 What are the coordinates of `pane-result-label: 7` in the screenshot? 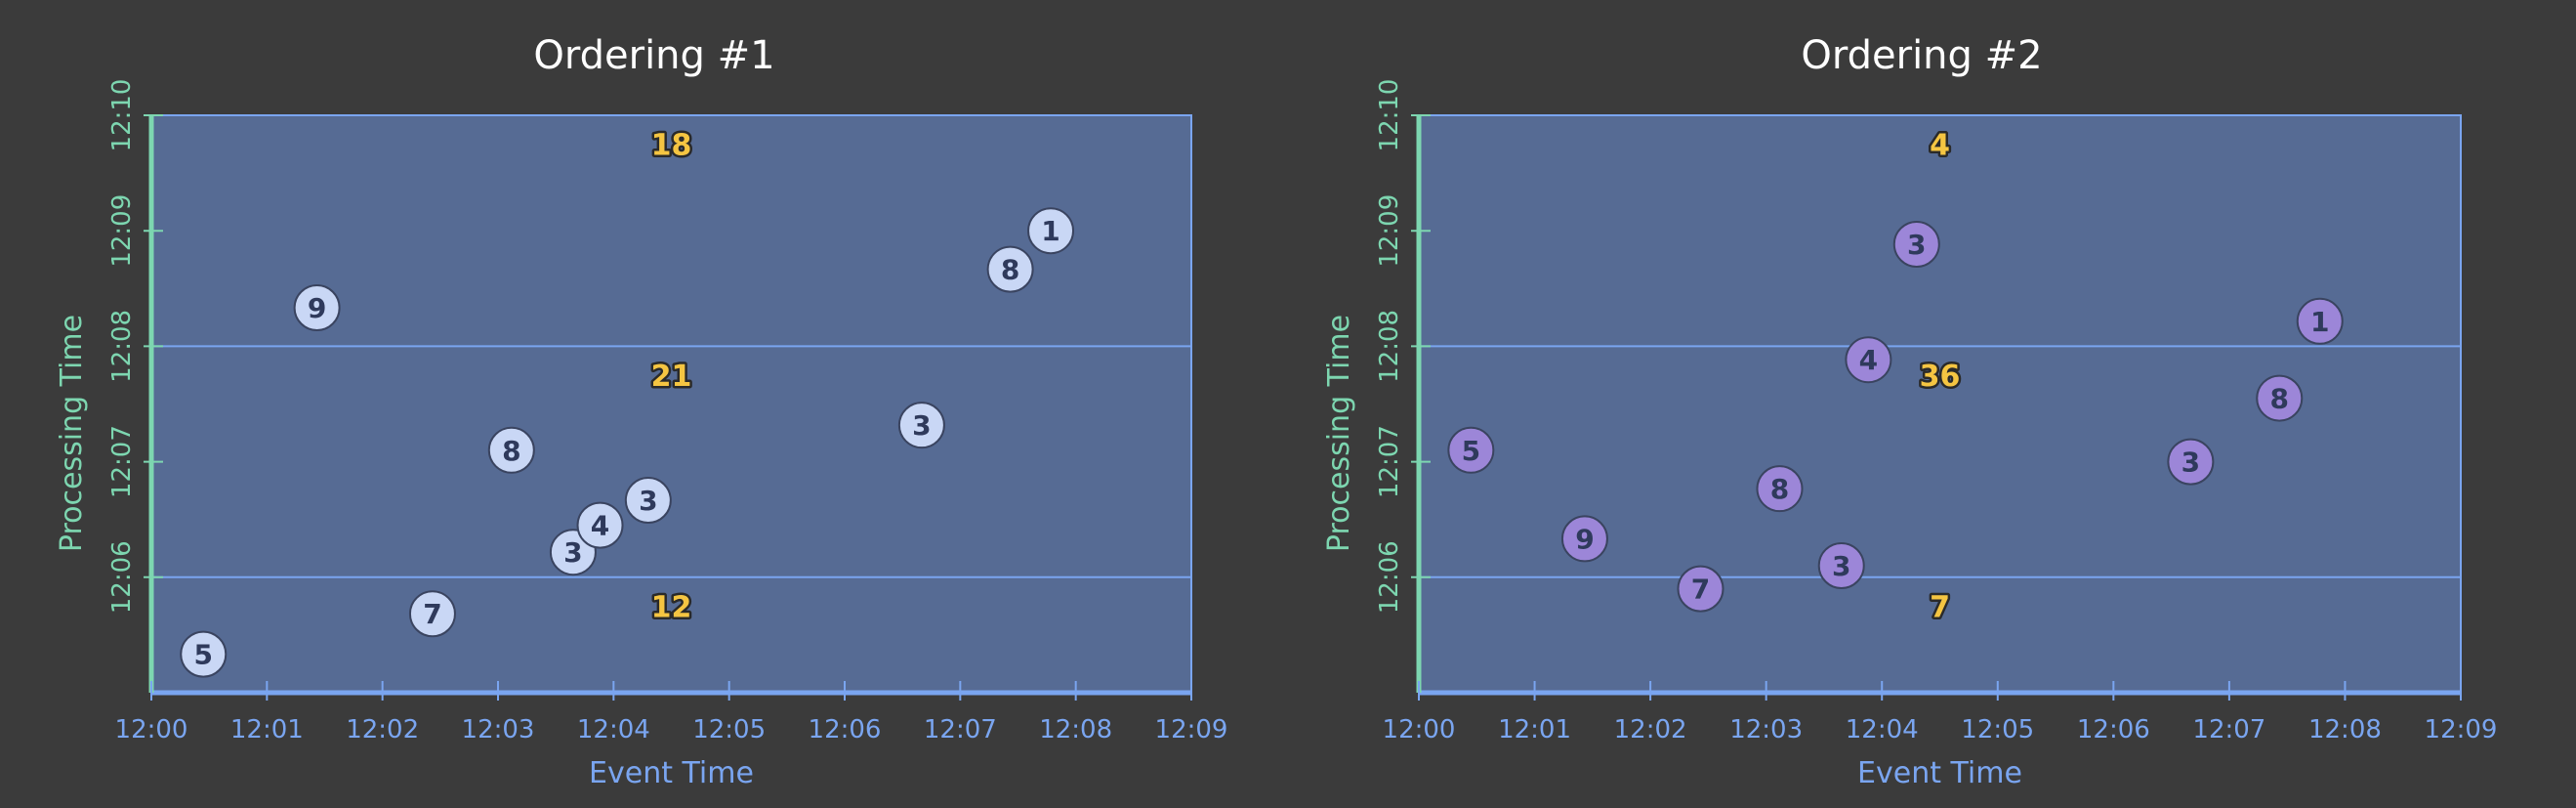 It's located at (1940, 607).